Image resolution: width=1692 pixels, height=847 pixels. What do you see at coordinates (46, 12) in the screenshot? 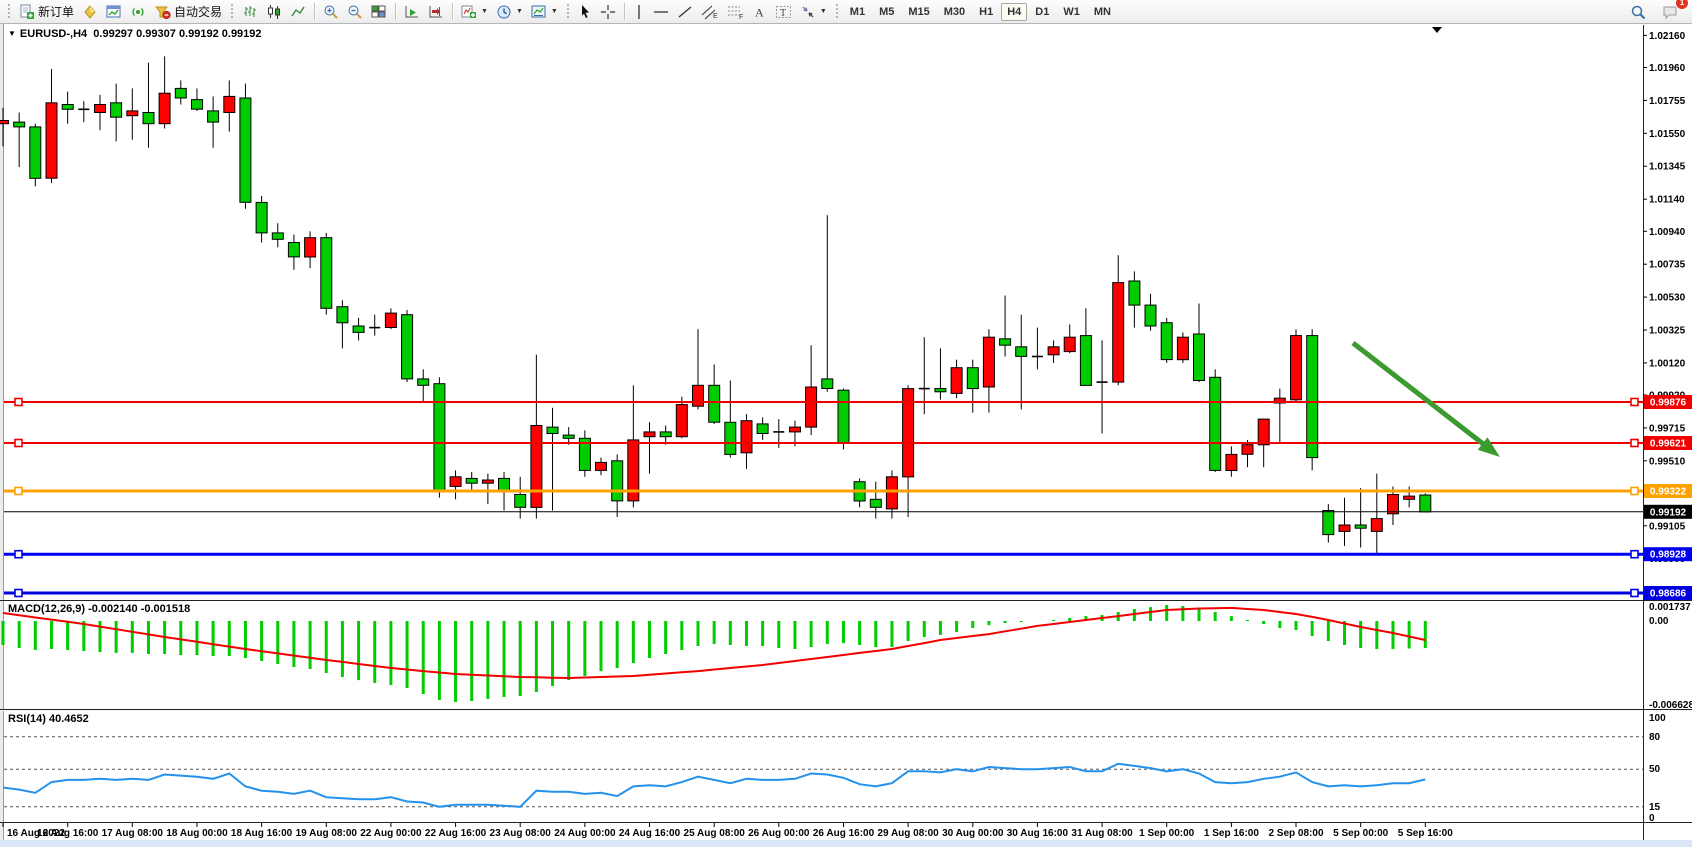
I see `new-order-button: 新订单` at bounding box center [46, 12].